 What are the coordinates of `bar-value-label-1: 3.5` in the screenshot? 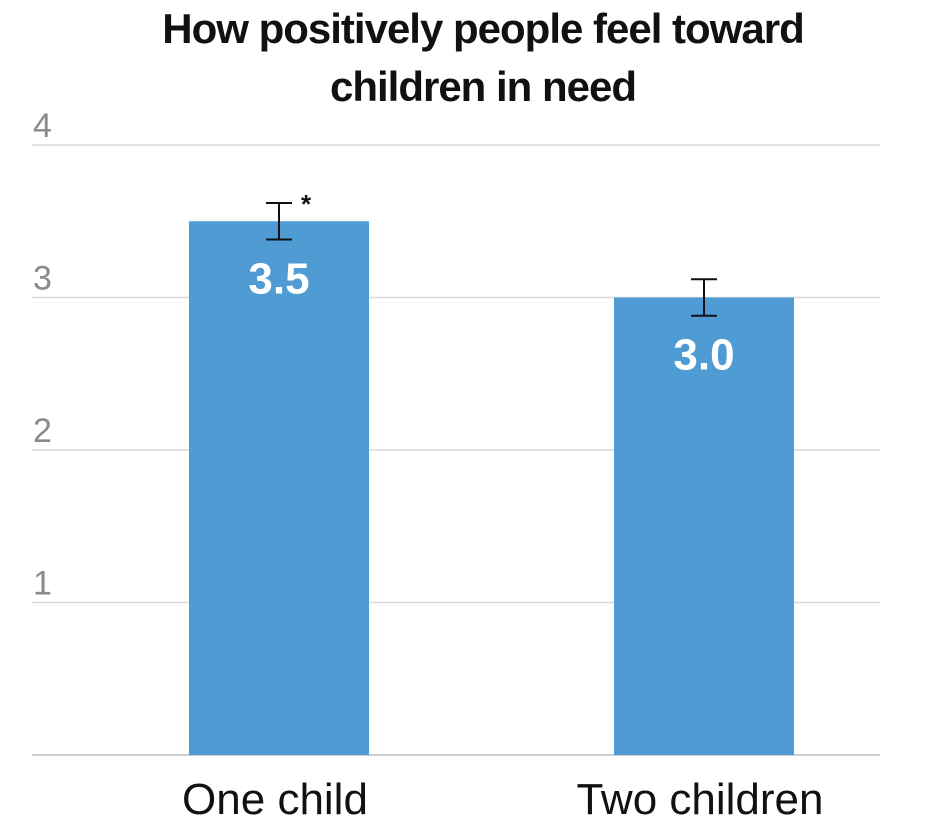 It's located at (278, 278).